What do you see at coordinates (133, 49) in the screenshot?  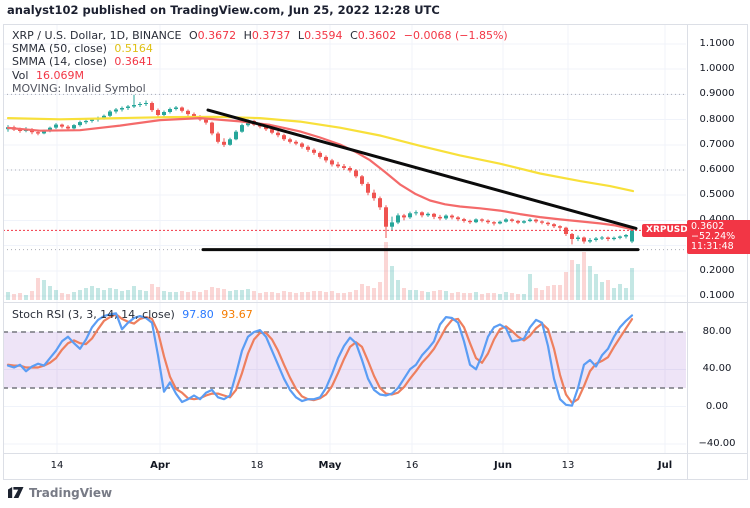 I see `smma50-value: 0.5164` at bounding box center [133, 49].